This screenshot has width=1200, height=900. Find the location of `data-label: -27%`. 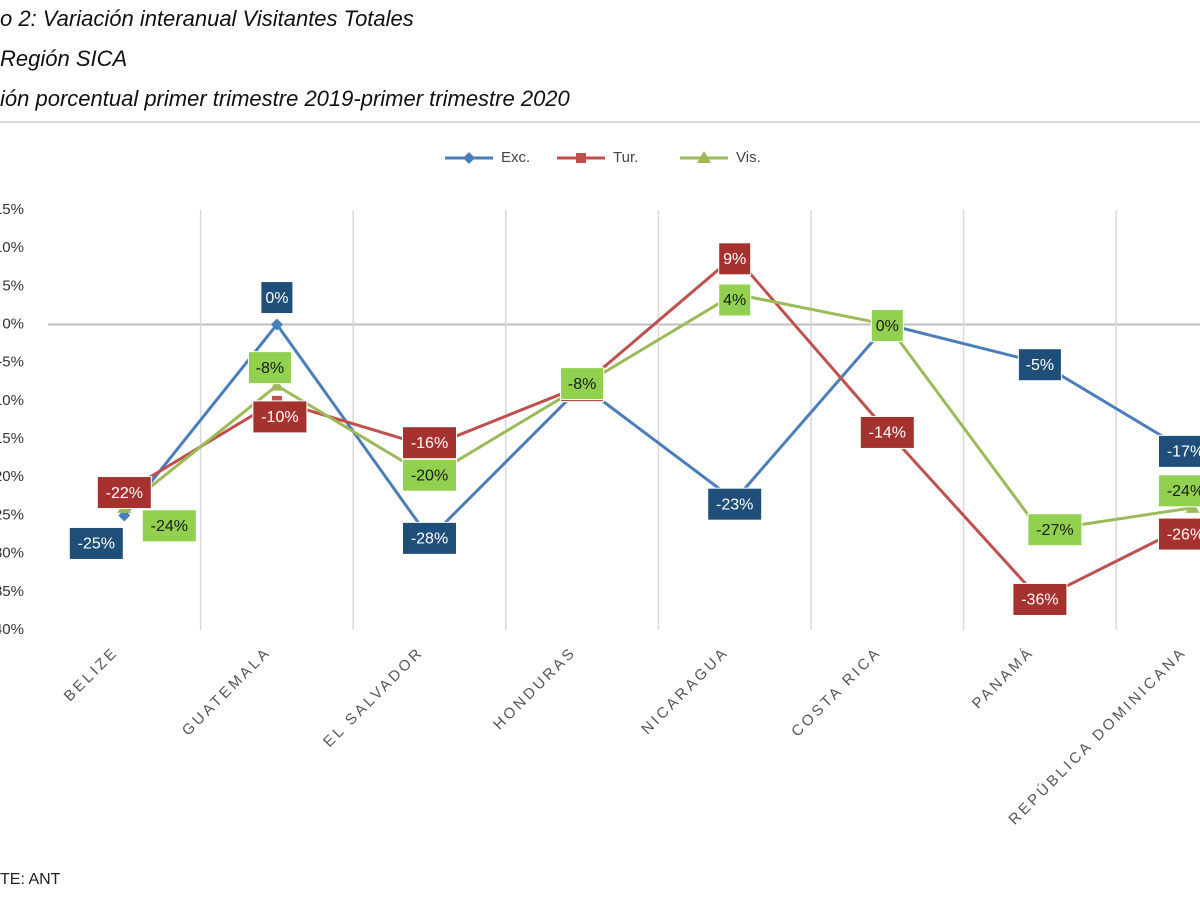

data-label: -27% is located at coordinates (1054, 530).